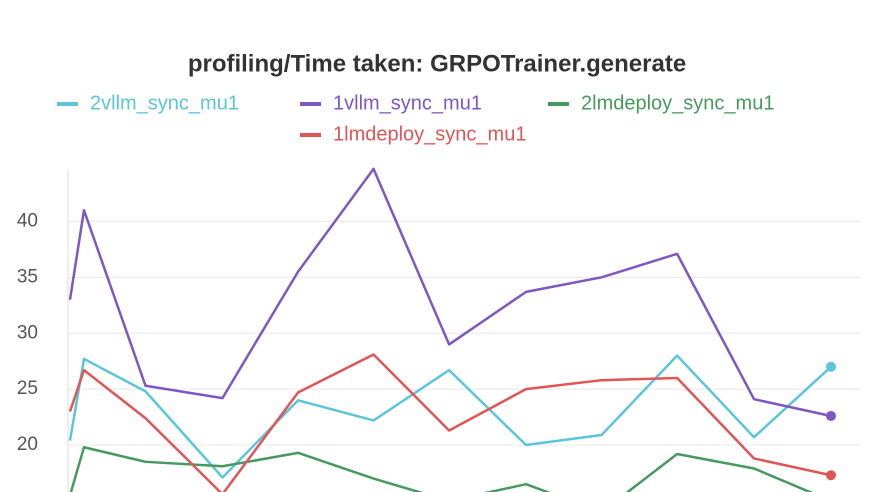 Image resolution: width=870 pixels, height=492 pixels. What do you see at coordinates (407, 103) in the screenshot?
I see `legend-label: 1vllm_sync_mu1` at bounding box center [407, 103].